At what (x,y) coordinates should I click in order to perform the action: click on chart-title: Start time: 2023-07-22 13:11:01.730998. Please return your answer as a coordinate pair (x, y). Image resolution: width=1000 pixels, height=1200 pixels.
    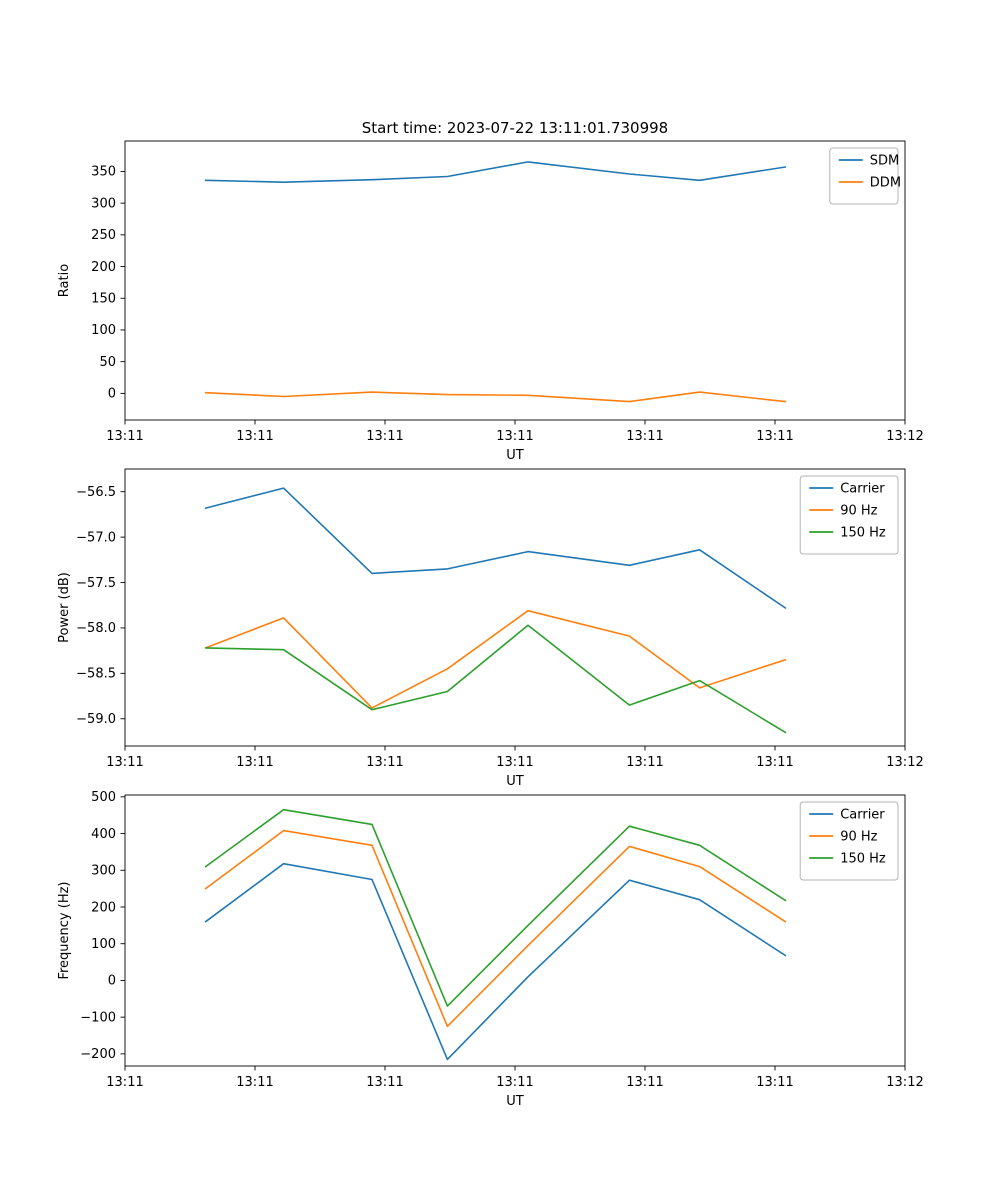
    Looking at the image, I should click on (515, 128).